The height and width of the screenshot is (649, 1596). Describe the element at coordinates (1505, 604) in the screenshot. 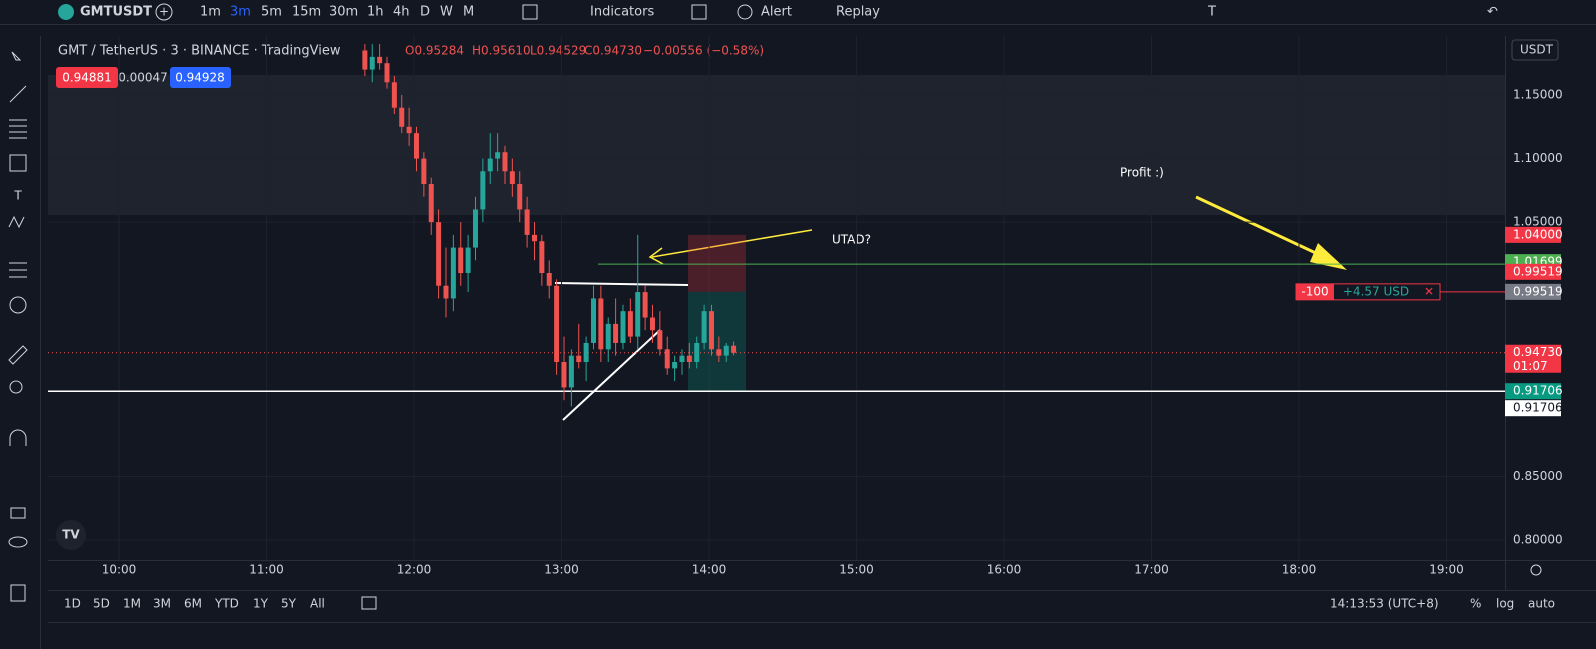

I see `log-toggle: log` at that location.